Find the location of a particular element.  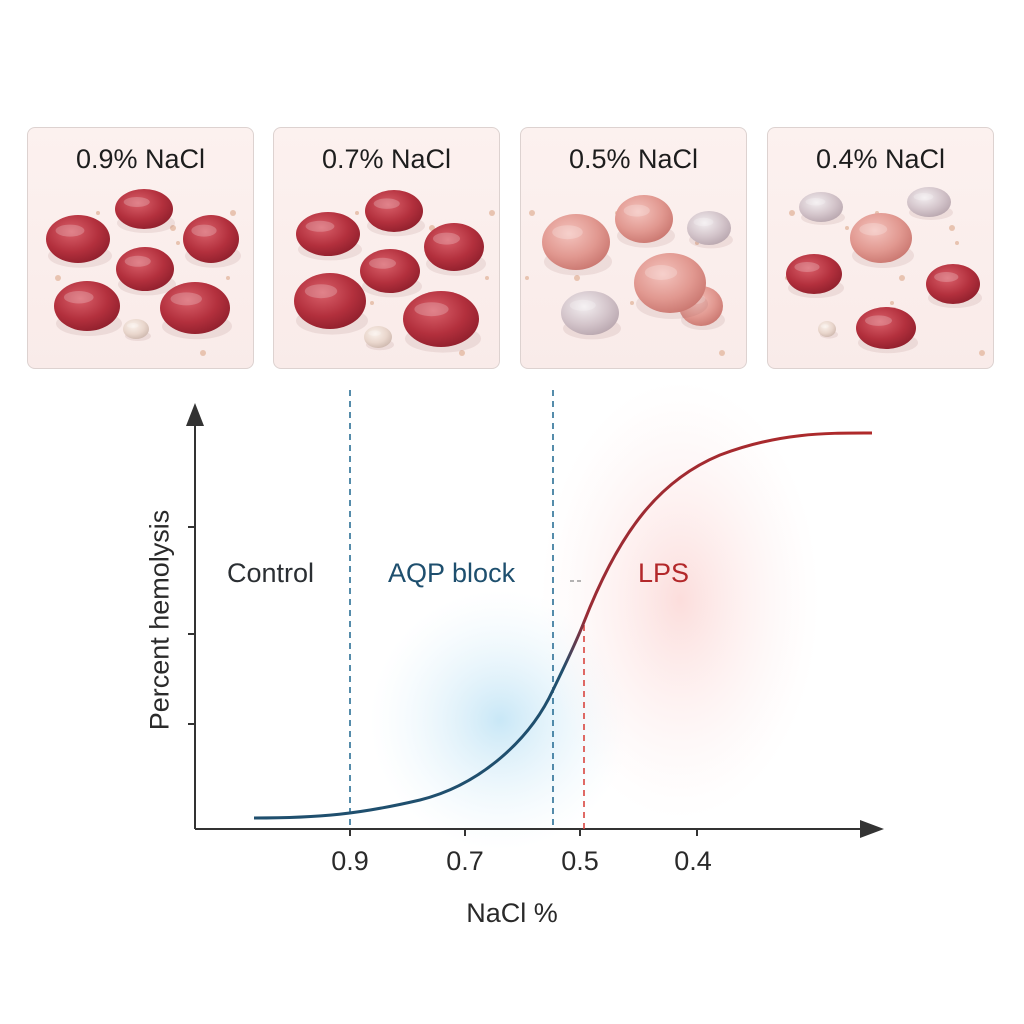

lps-glow is located at coordinates (680, 600).